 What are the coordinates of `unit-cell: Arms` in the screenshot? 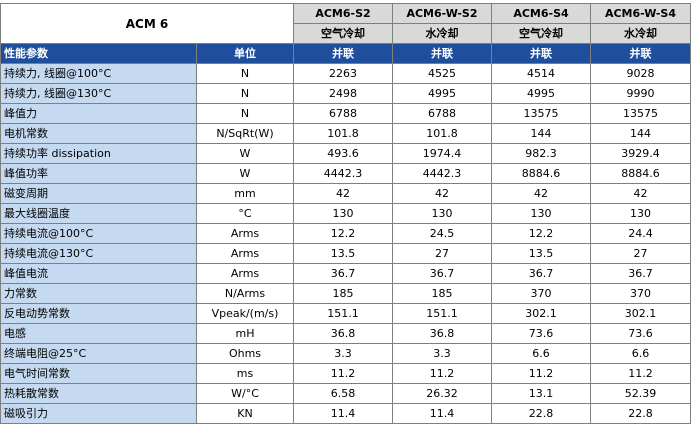 It's located at (245, 253).